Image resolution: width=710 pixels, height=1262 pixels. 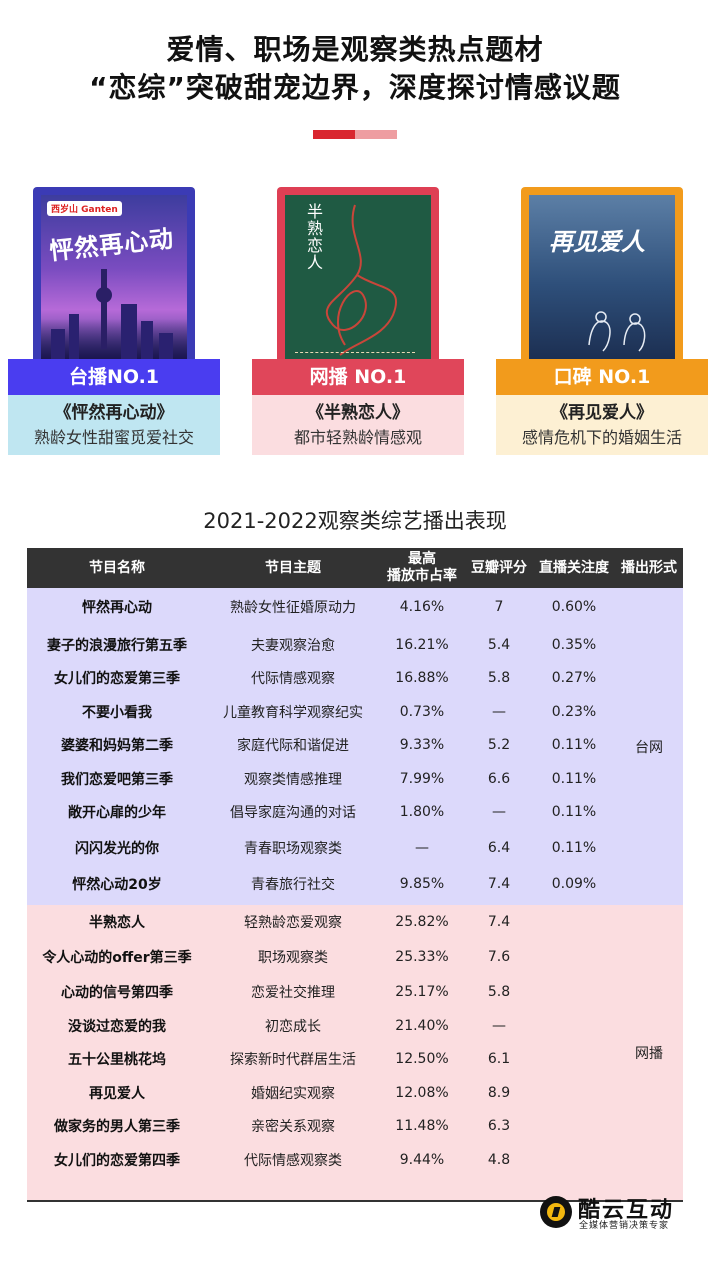 I want to click on form-cell-web: 网播, so click(x=649, y=1053).